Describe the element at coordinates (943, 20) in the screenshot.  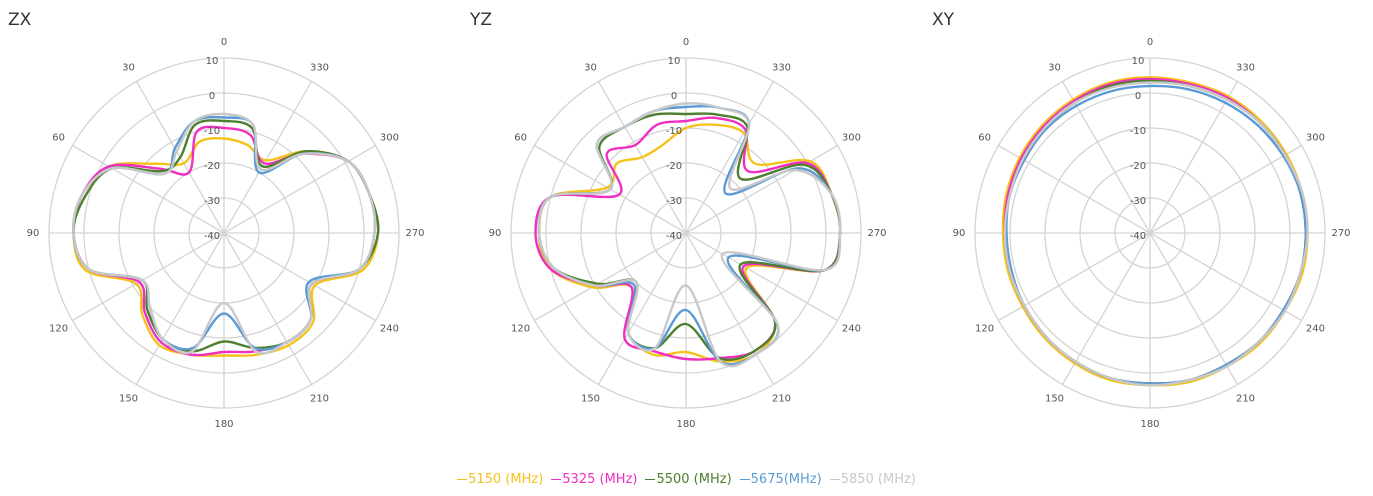
I see `chart-title: XY` at that location.